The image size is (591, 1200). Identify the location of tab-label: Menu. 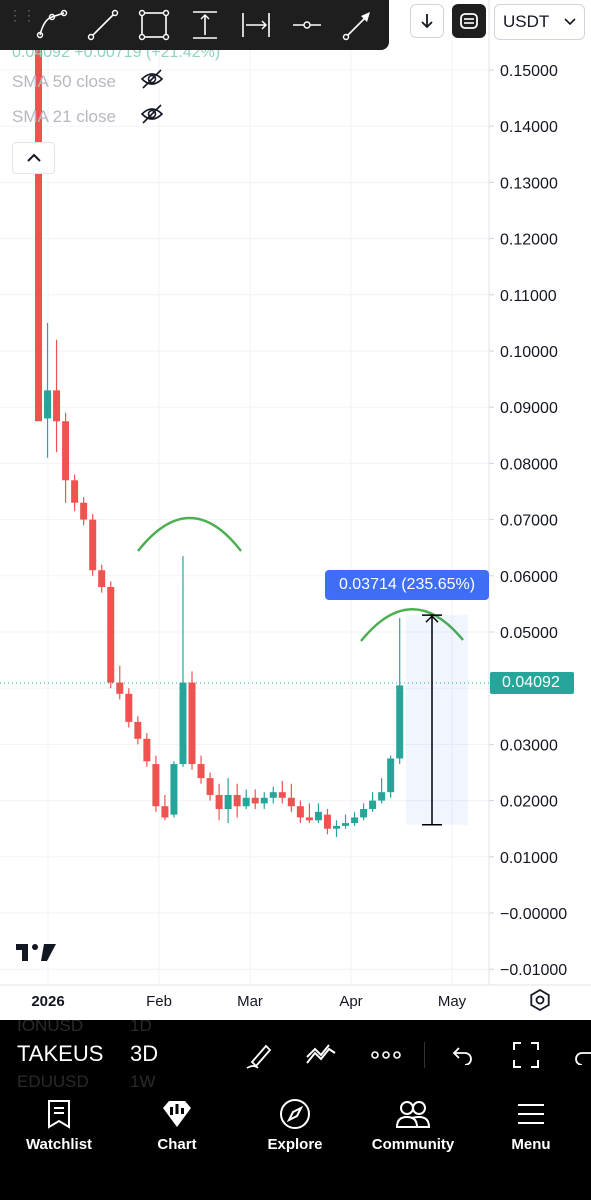
(531, 1144).